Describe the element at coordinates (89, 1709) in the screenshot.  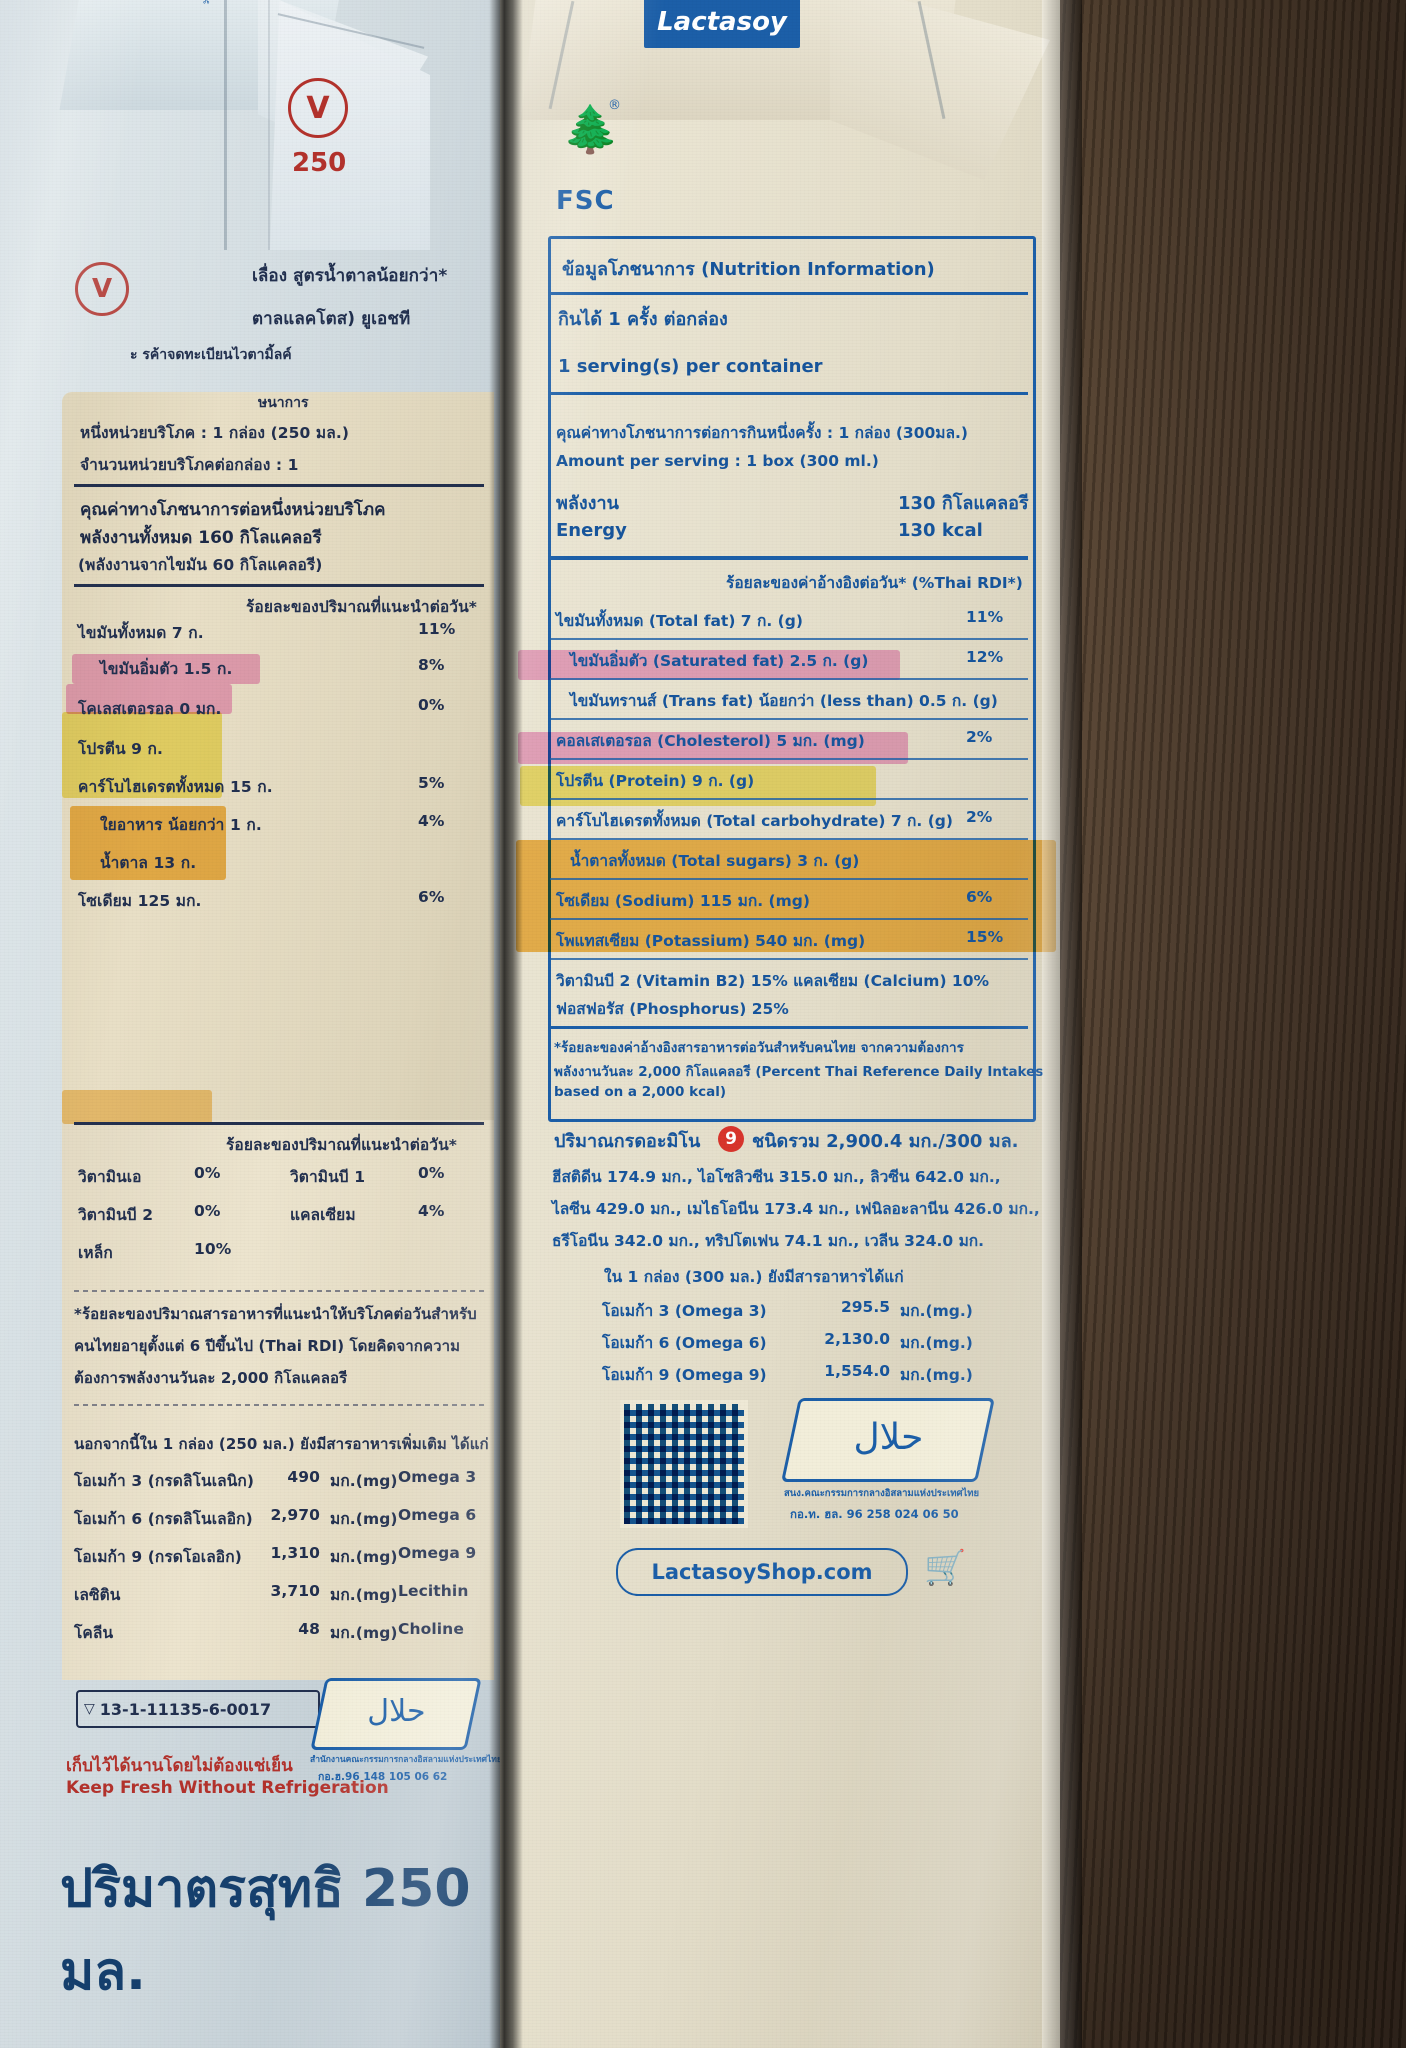
I see `fda-icon: ▽` at that location.